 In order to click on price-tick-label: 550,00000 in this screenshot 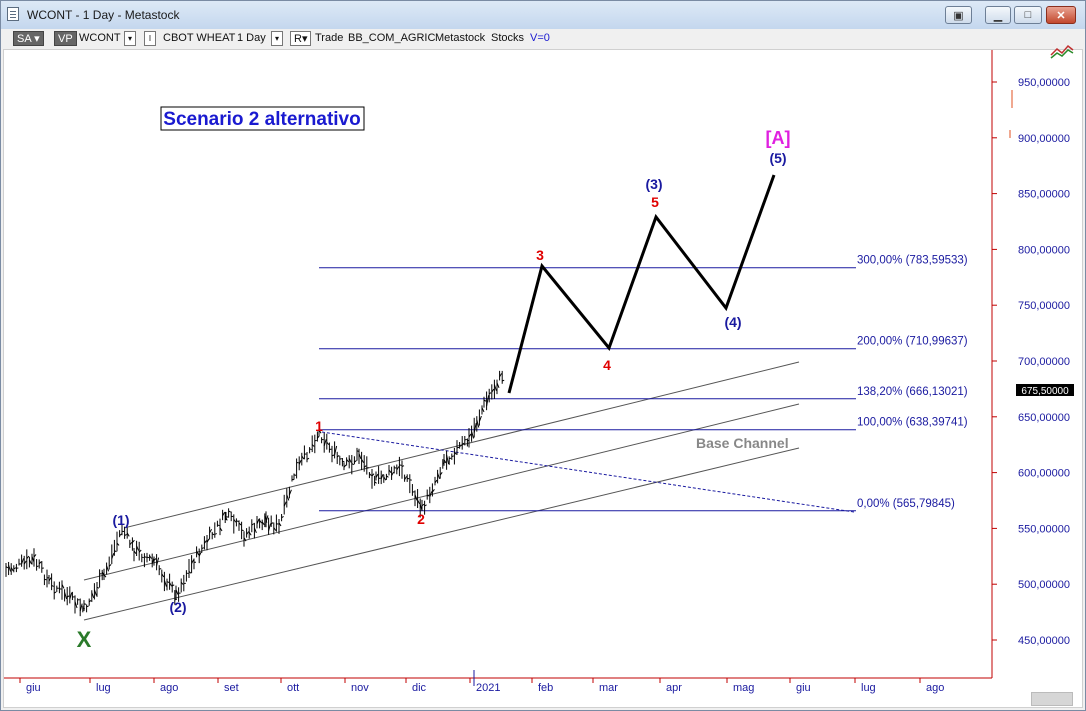, I will do `click(1044, 529)`.